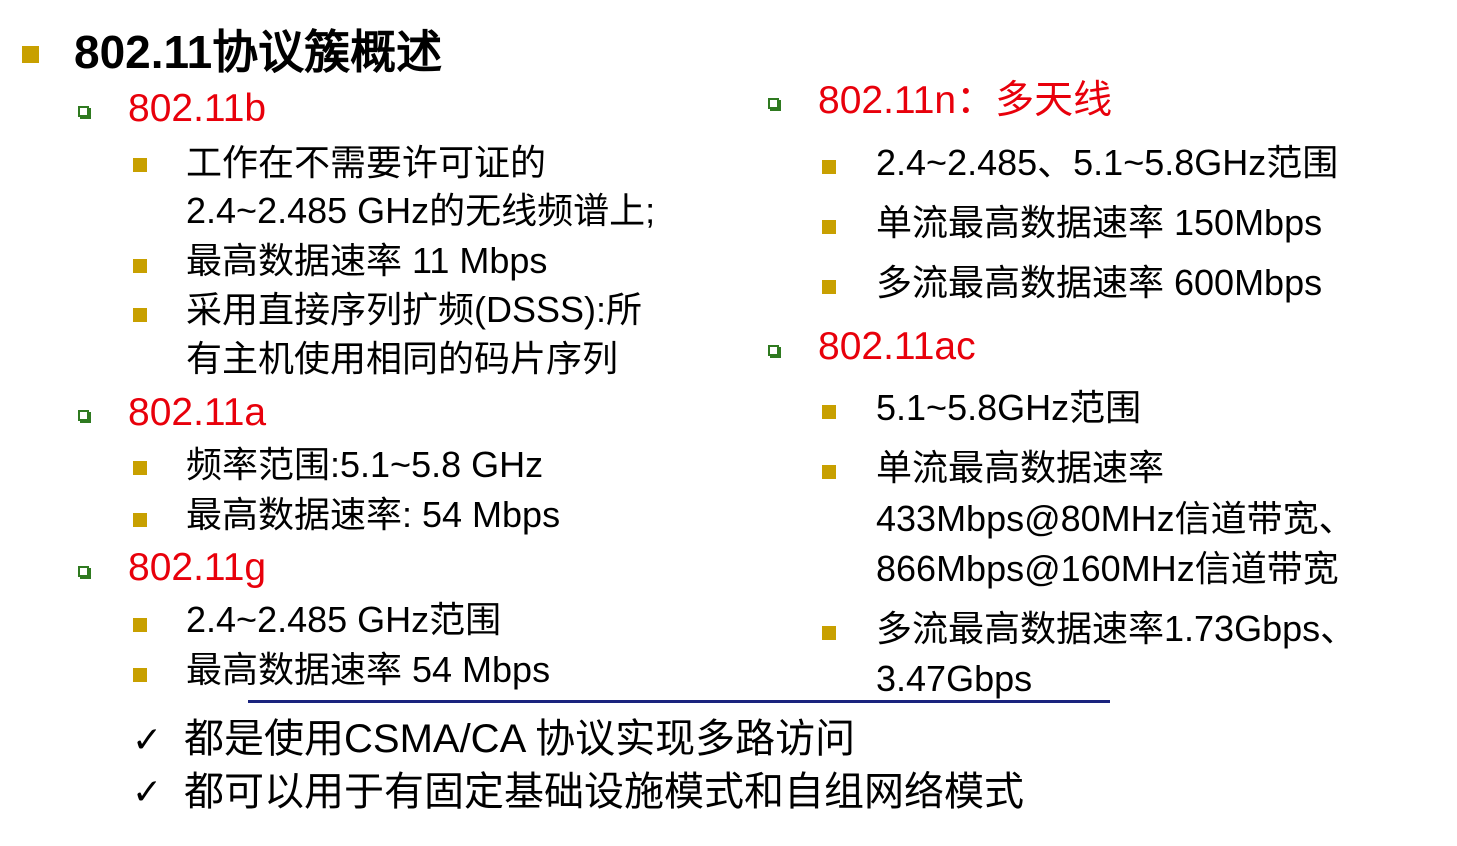  What do you see at coordinates (365, 464) in the screenshot?
I see `list-item-line: 频率范围:5.1~5.8 GHz` at bounding box center [365, 464].